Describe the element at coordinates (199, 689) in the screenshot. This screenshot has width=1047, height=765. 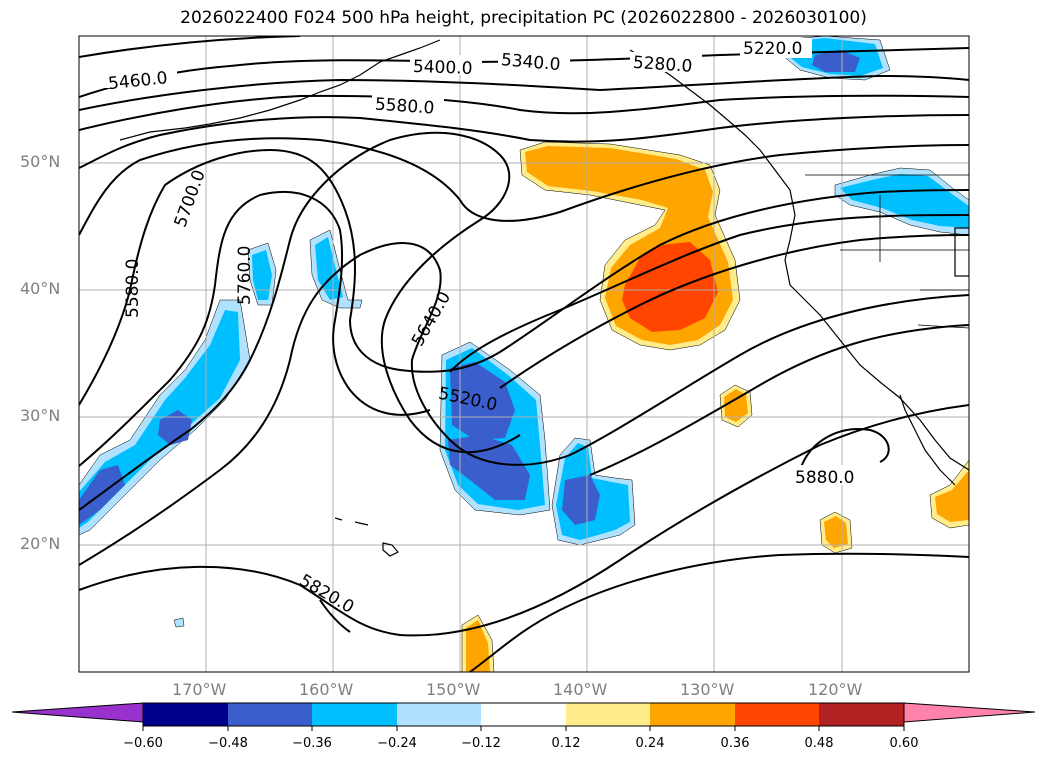
I see `lon-label: 170°W` at that location.